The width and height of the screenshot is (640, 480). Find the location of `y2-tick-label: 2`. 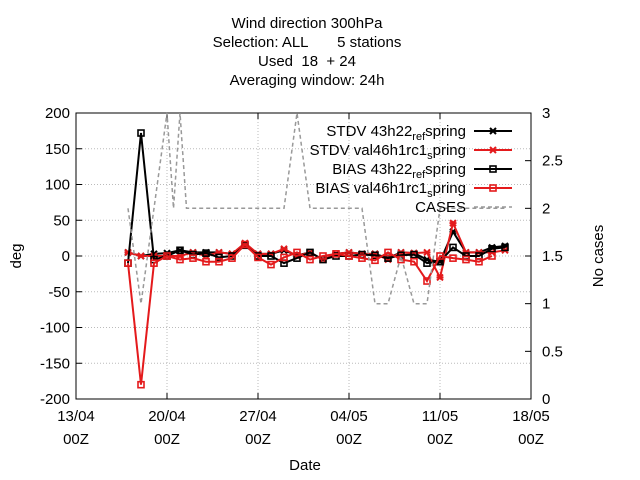

y2-tick-label: 2 is located at coordinates (546, 208).